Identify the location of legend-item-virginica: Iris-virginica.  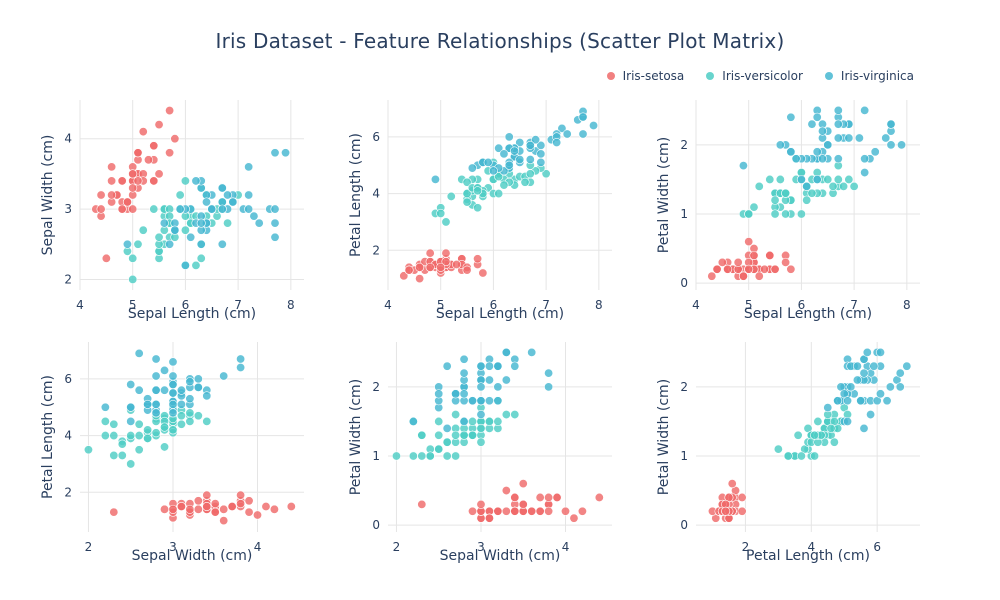
(869, 76).